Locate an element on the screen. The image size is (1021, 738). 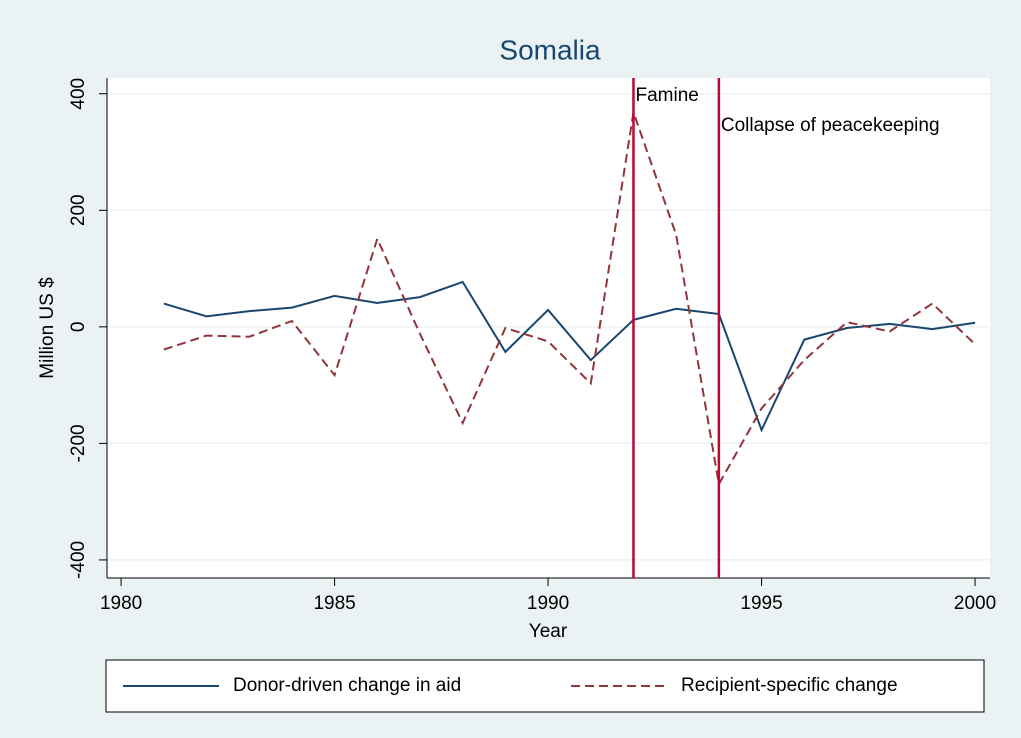
legend-label: Donor-driven change in aid is located at coordinates (347, 685).